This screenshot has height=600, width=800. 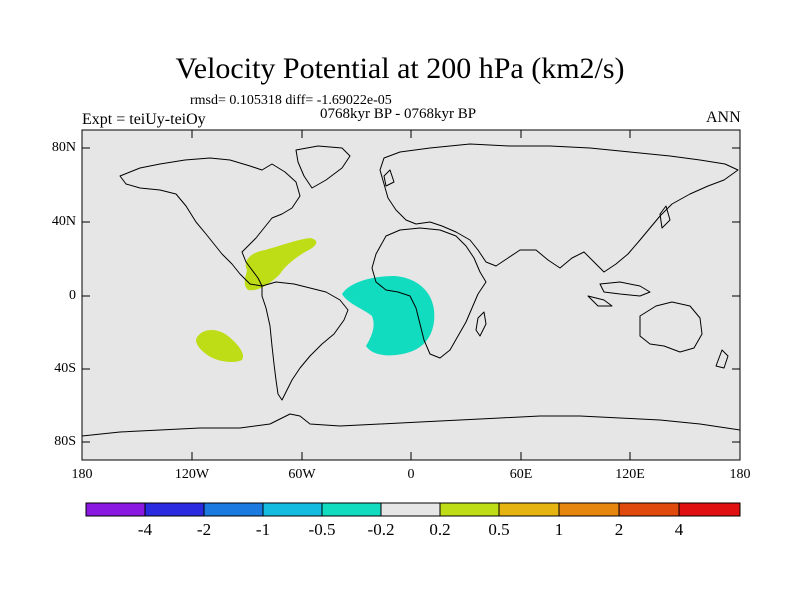 What do you see at coordinates (280, 264) in the screenshot?
I see `anomaly-caribbean-positive` at bounding box center [280, 264].